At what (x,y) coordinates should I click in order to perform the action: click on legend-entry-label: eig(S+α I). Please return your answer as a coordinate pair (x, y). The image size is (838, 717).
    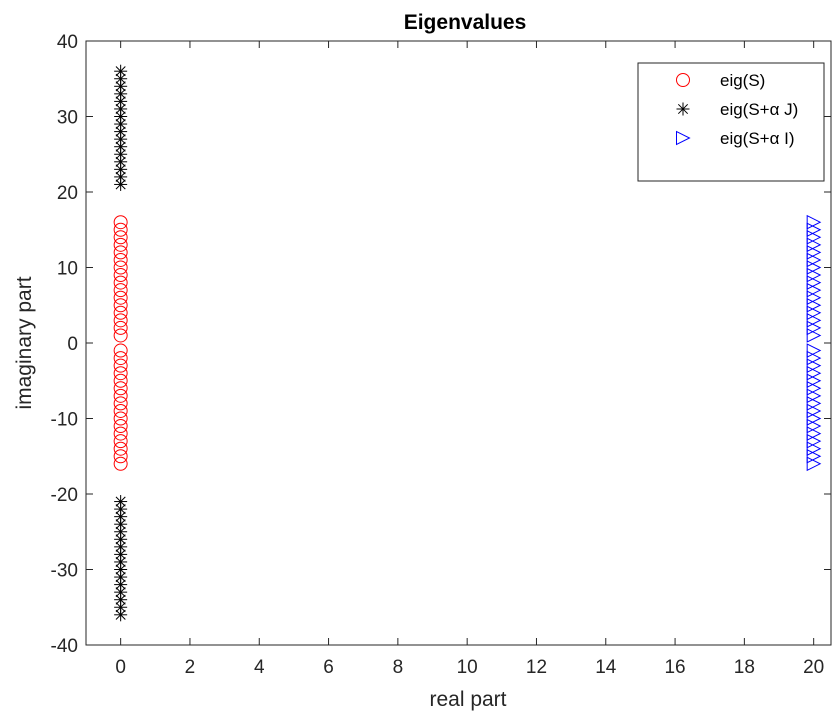
    Looking at the image, I should click on (757, 138).